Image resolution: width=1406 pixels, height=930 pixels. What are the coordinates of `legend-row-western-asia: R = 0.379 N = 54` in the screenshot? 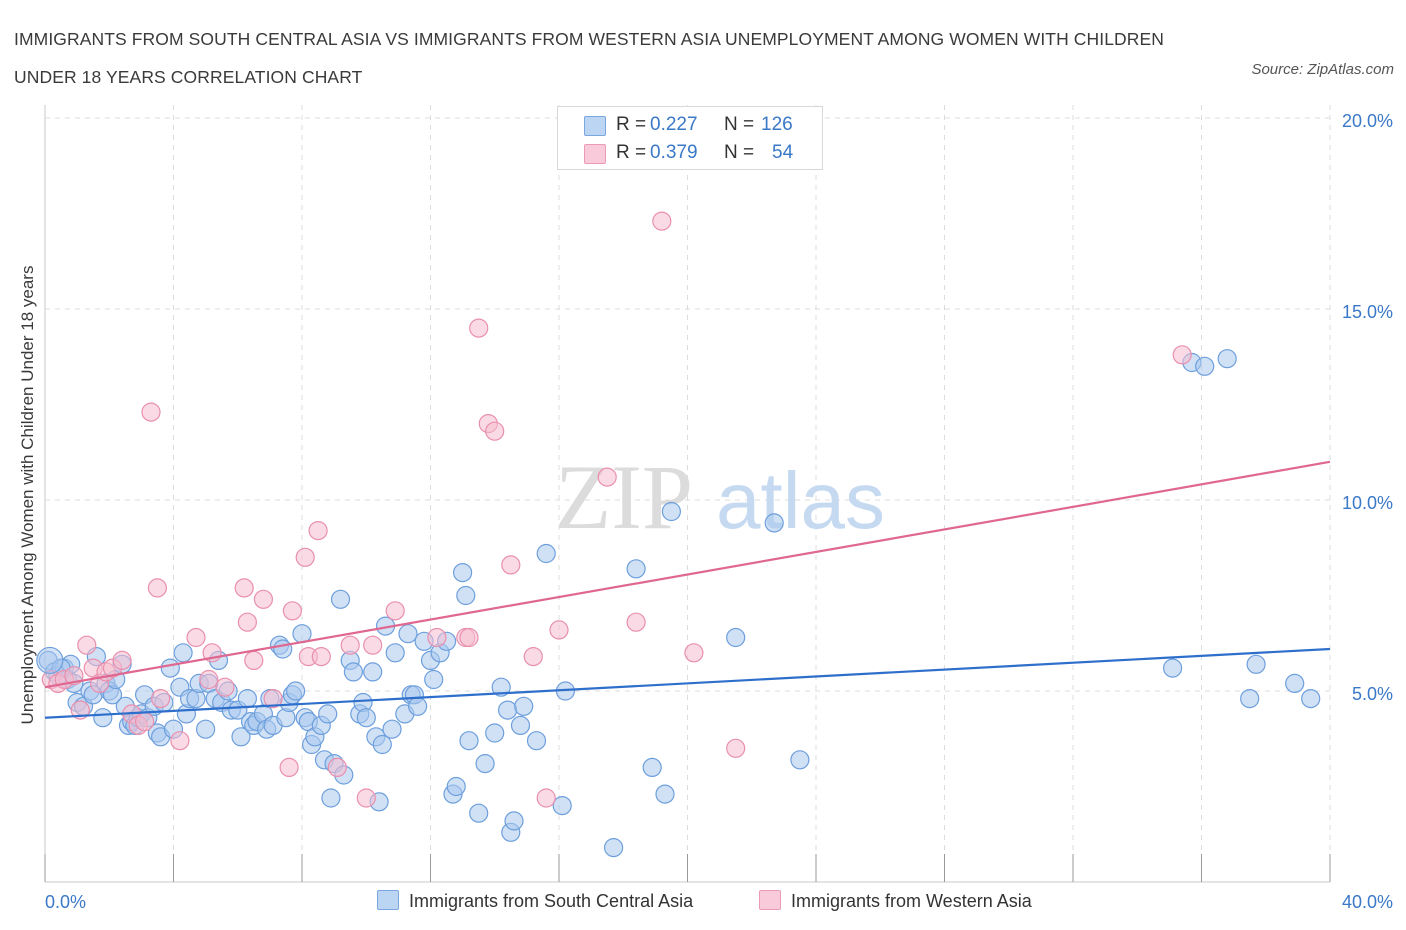 It's located at (690, 152).